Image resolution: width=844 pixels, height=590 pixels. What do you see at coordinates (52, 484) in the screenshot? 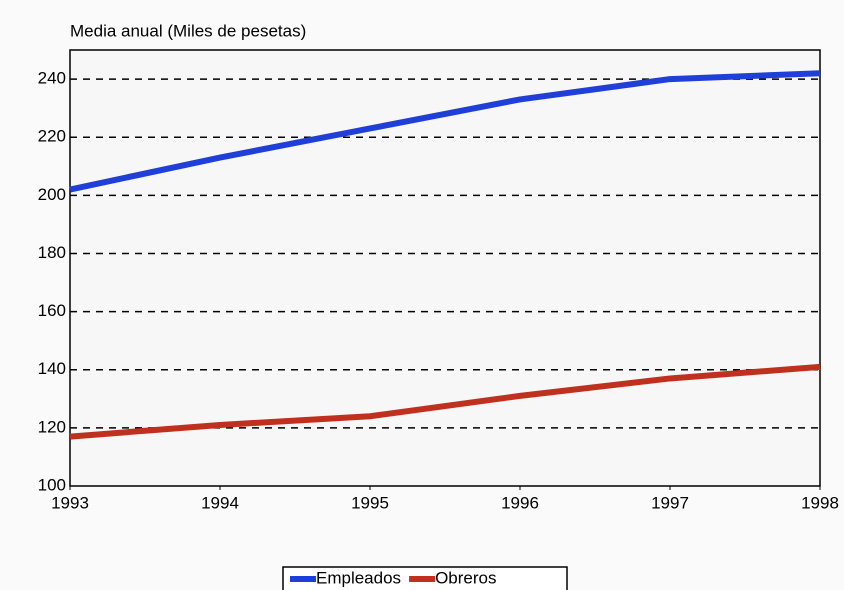
I see `y-tick-label: 100` at bounding box center [52, 484].